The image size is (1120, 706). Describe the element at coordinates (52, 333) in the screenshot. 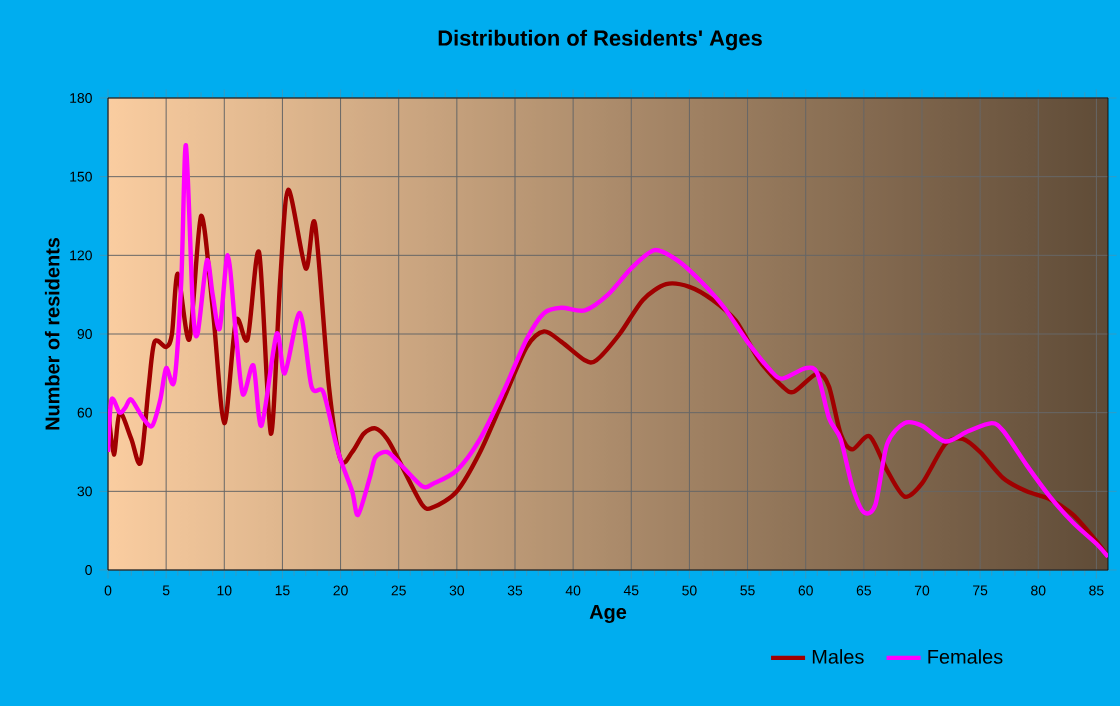

I see `y-axis-title: Number of residents` at that location.